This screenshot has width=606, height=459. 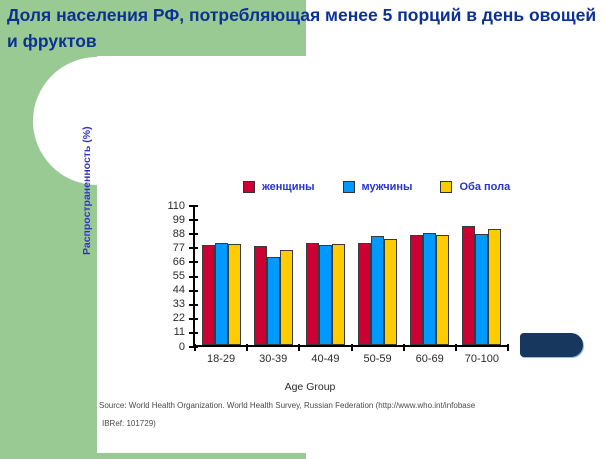 I want to click on legend-item: мужчины, so click(x=377, y=187).